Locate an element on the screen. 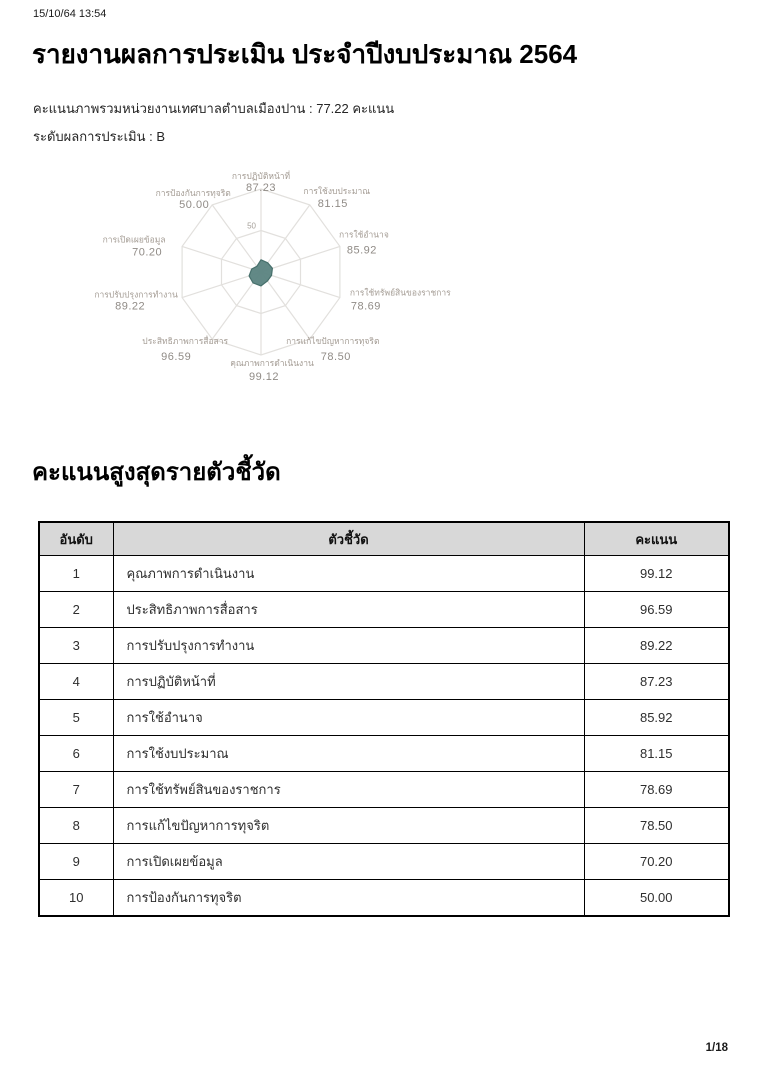 Image resolution: width=763 pixels, height=1080 pixels. radar-value-label: 78.50 is located at coordinates (336, 357).